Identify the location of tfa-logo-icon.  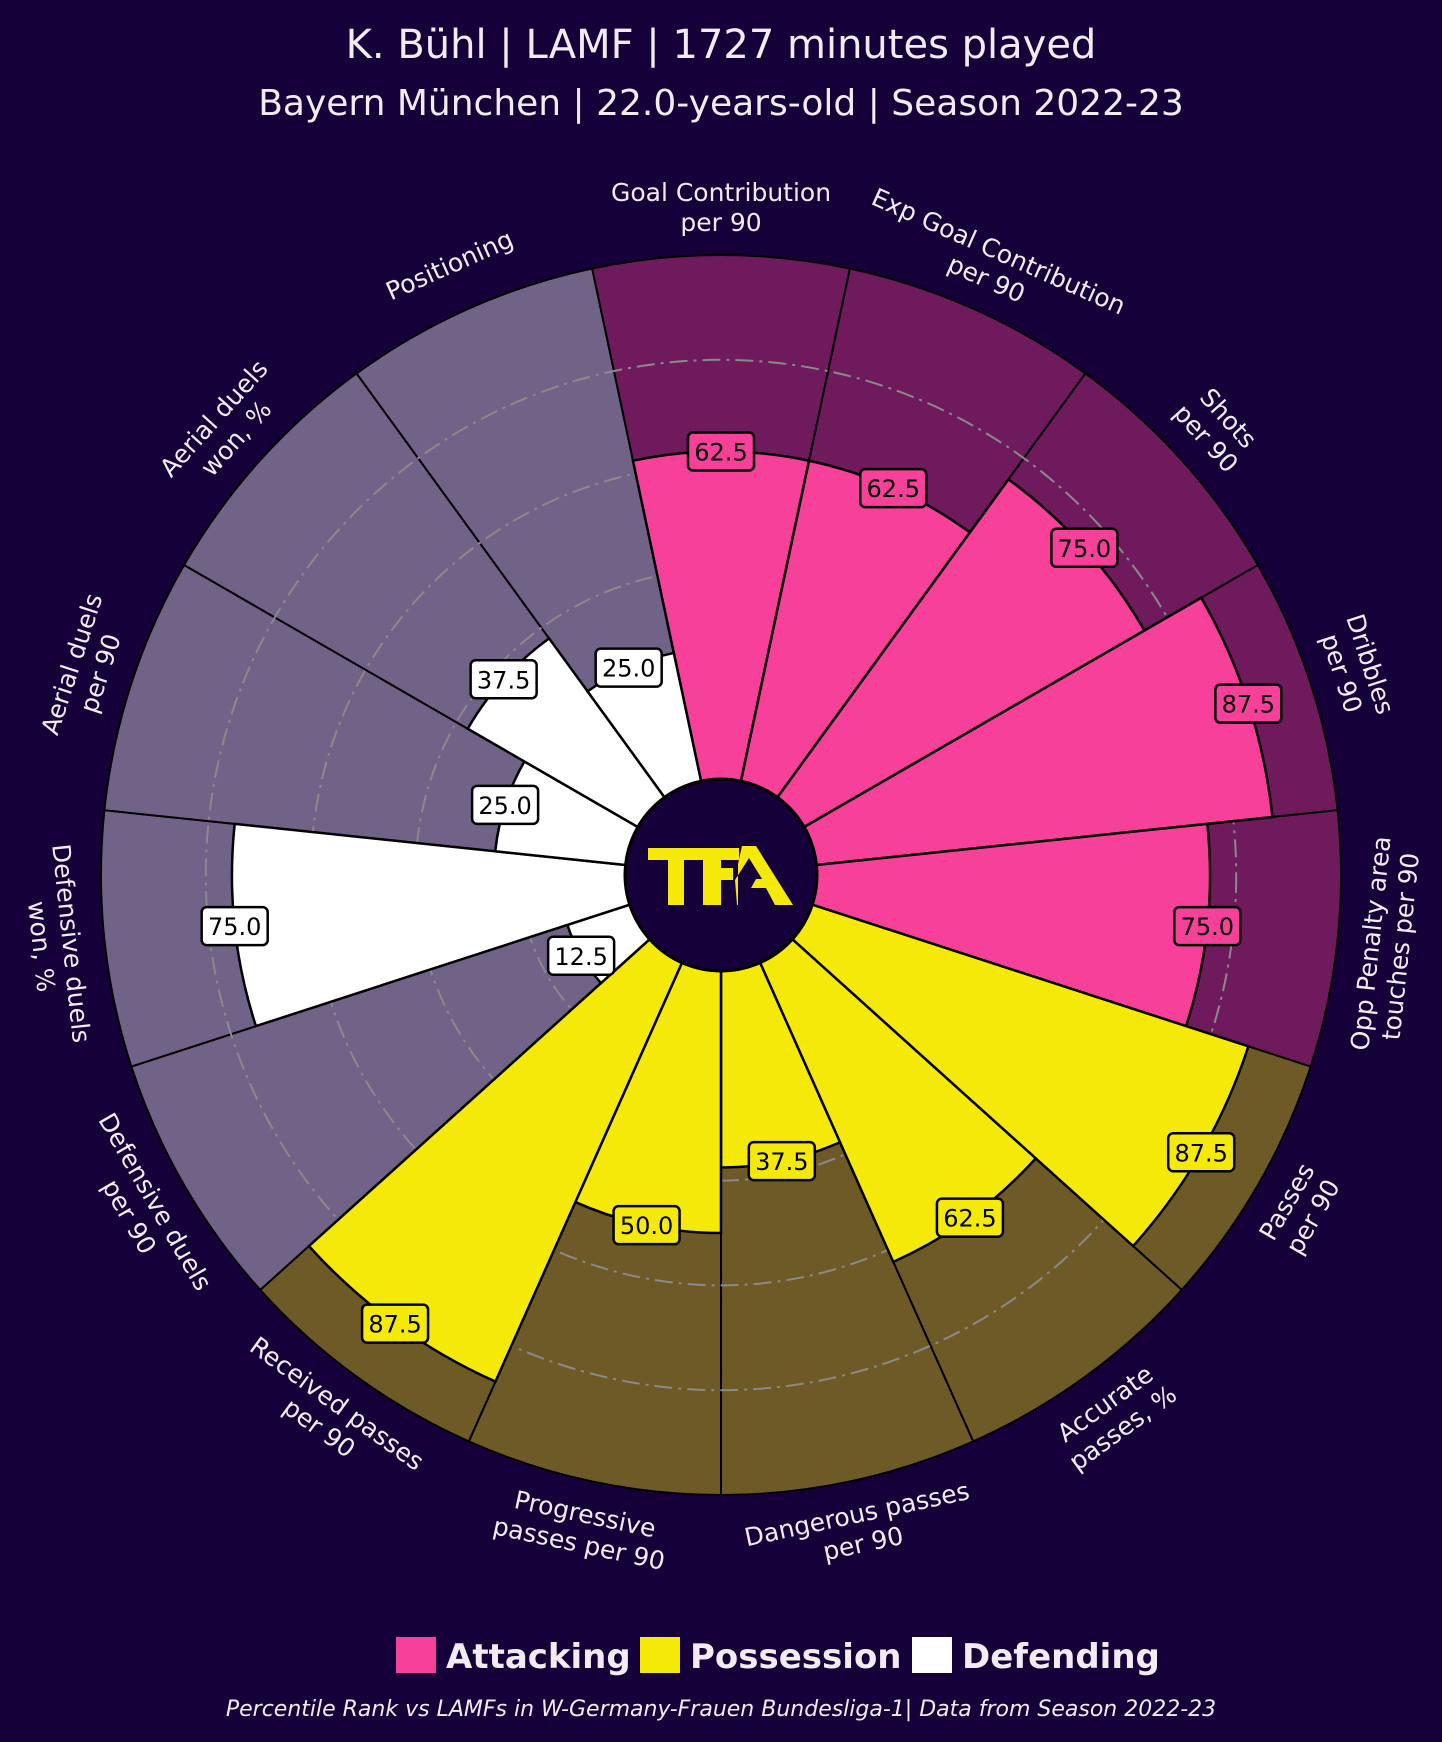
(720, 875).